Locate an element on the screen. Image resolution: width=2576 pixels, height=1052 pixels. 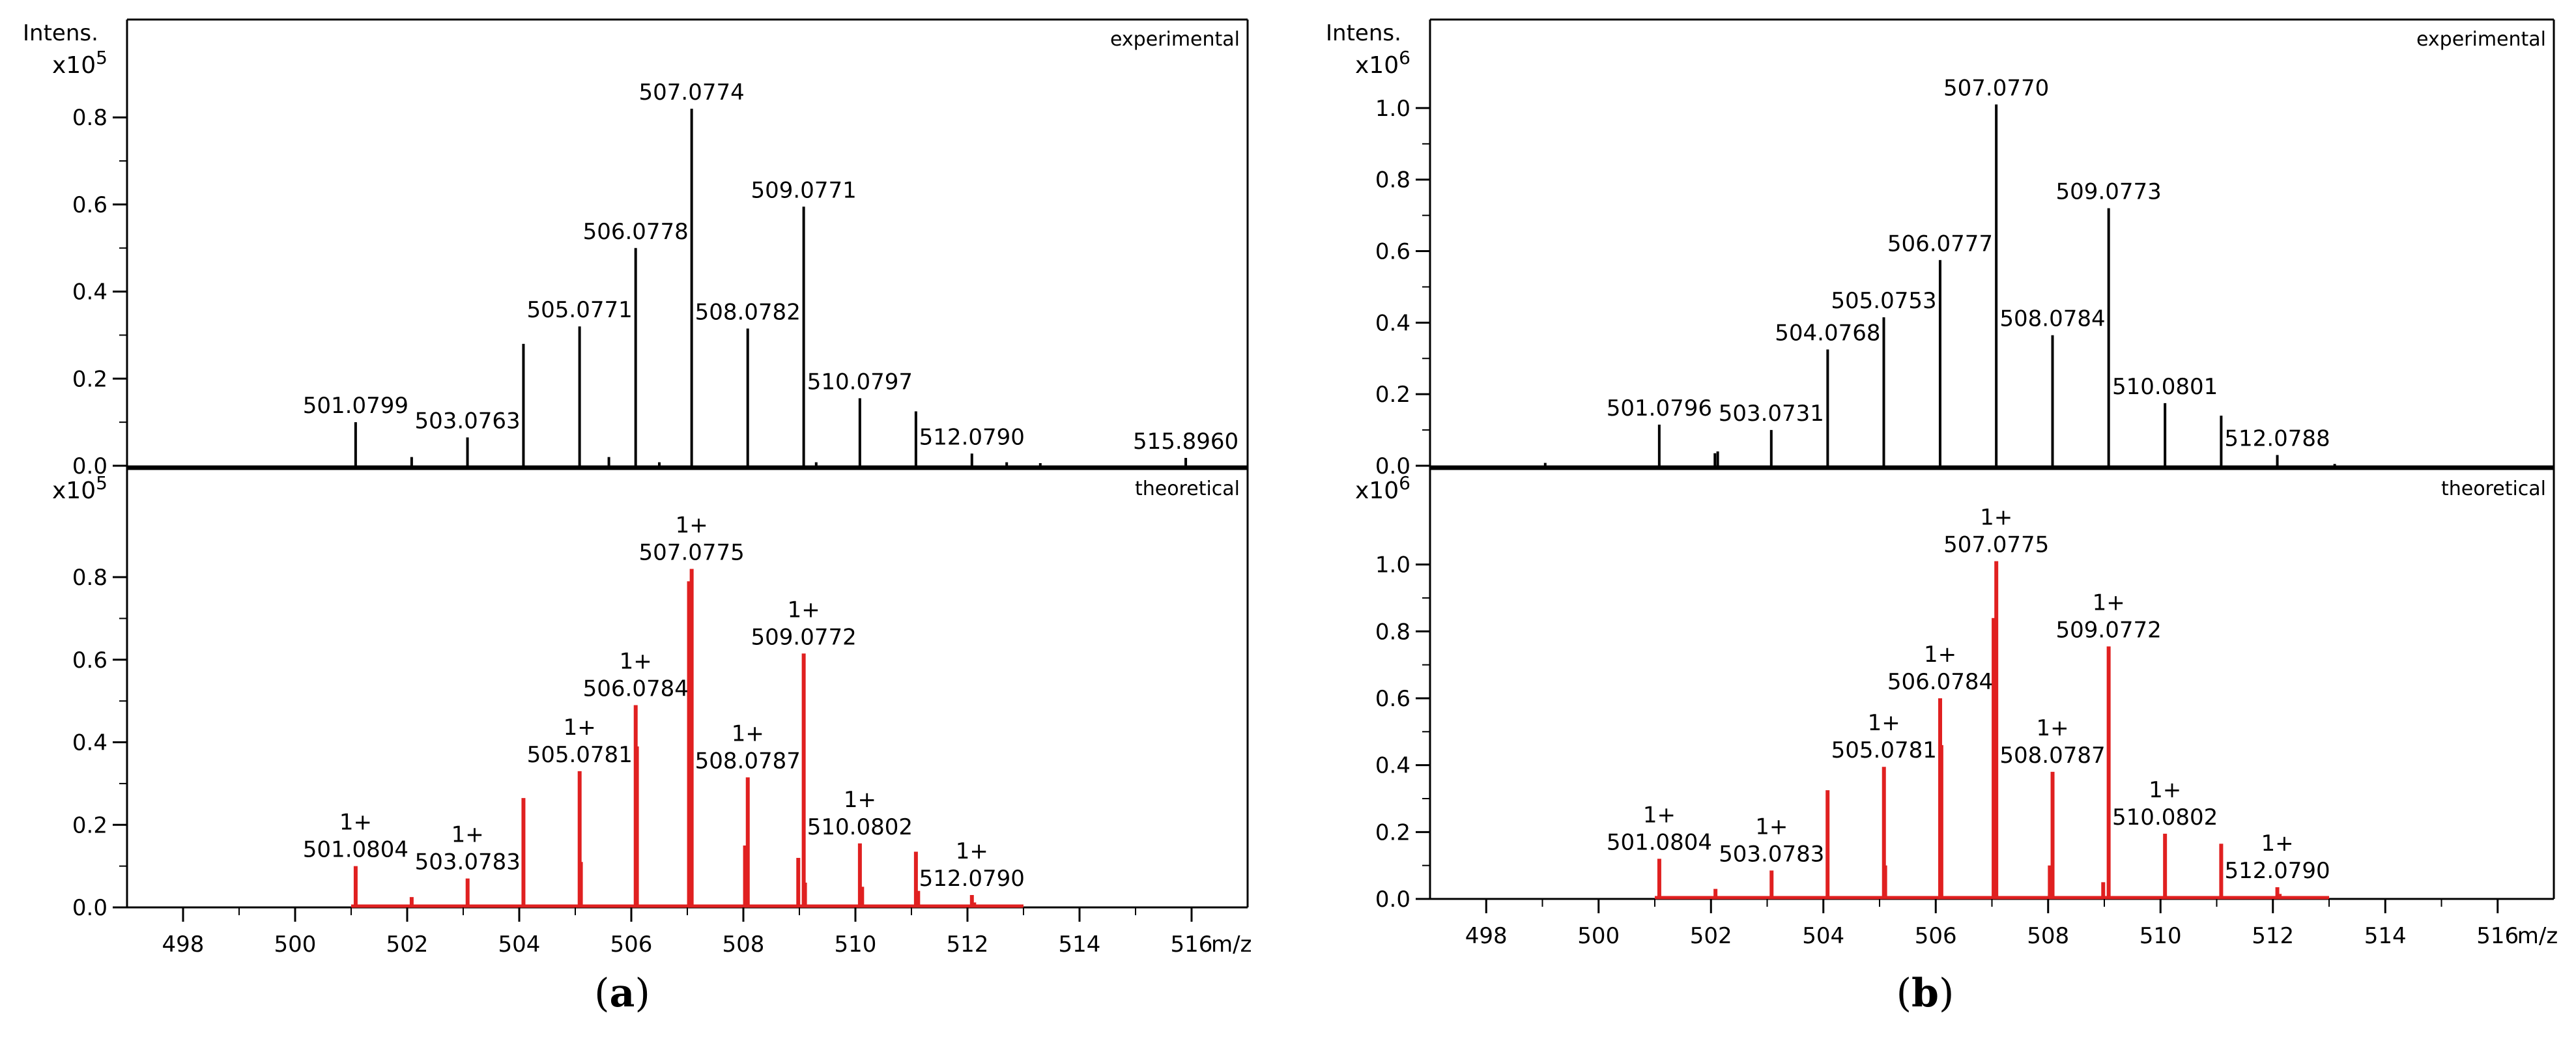
caption-letter: a is located at coordinates (622, 993).